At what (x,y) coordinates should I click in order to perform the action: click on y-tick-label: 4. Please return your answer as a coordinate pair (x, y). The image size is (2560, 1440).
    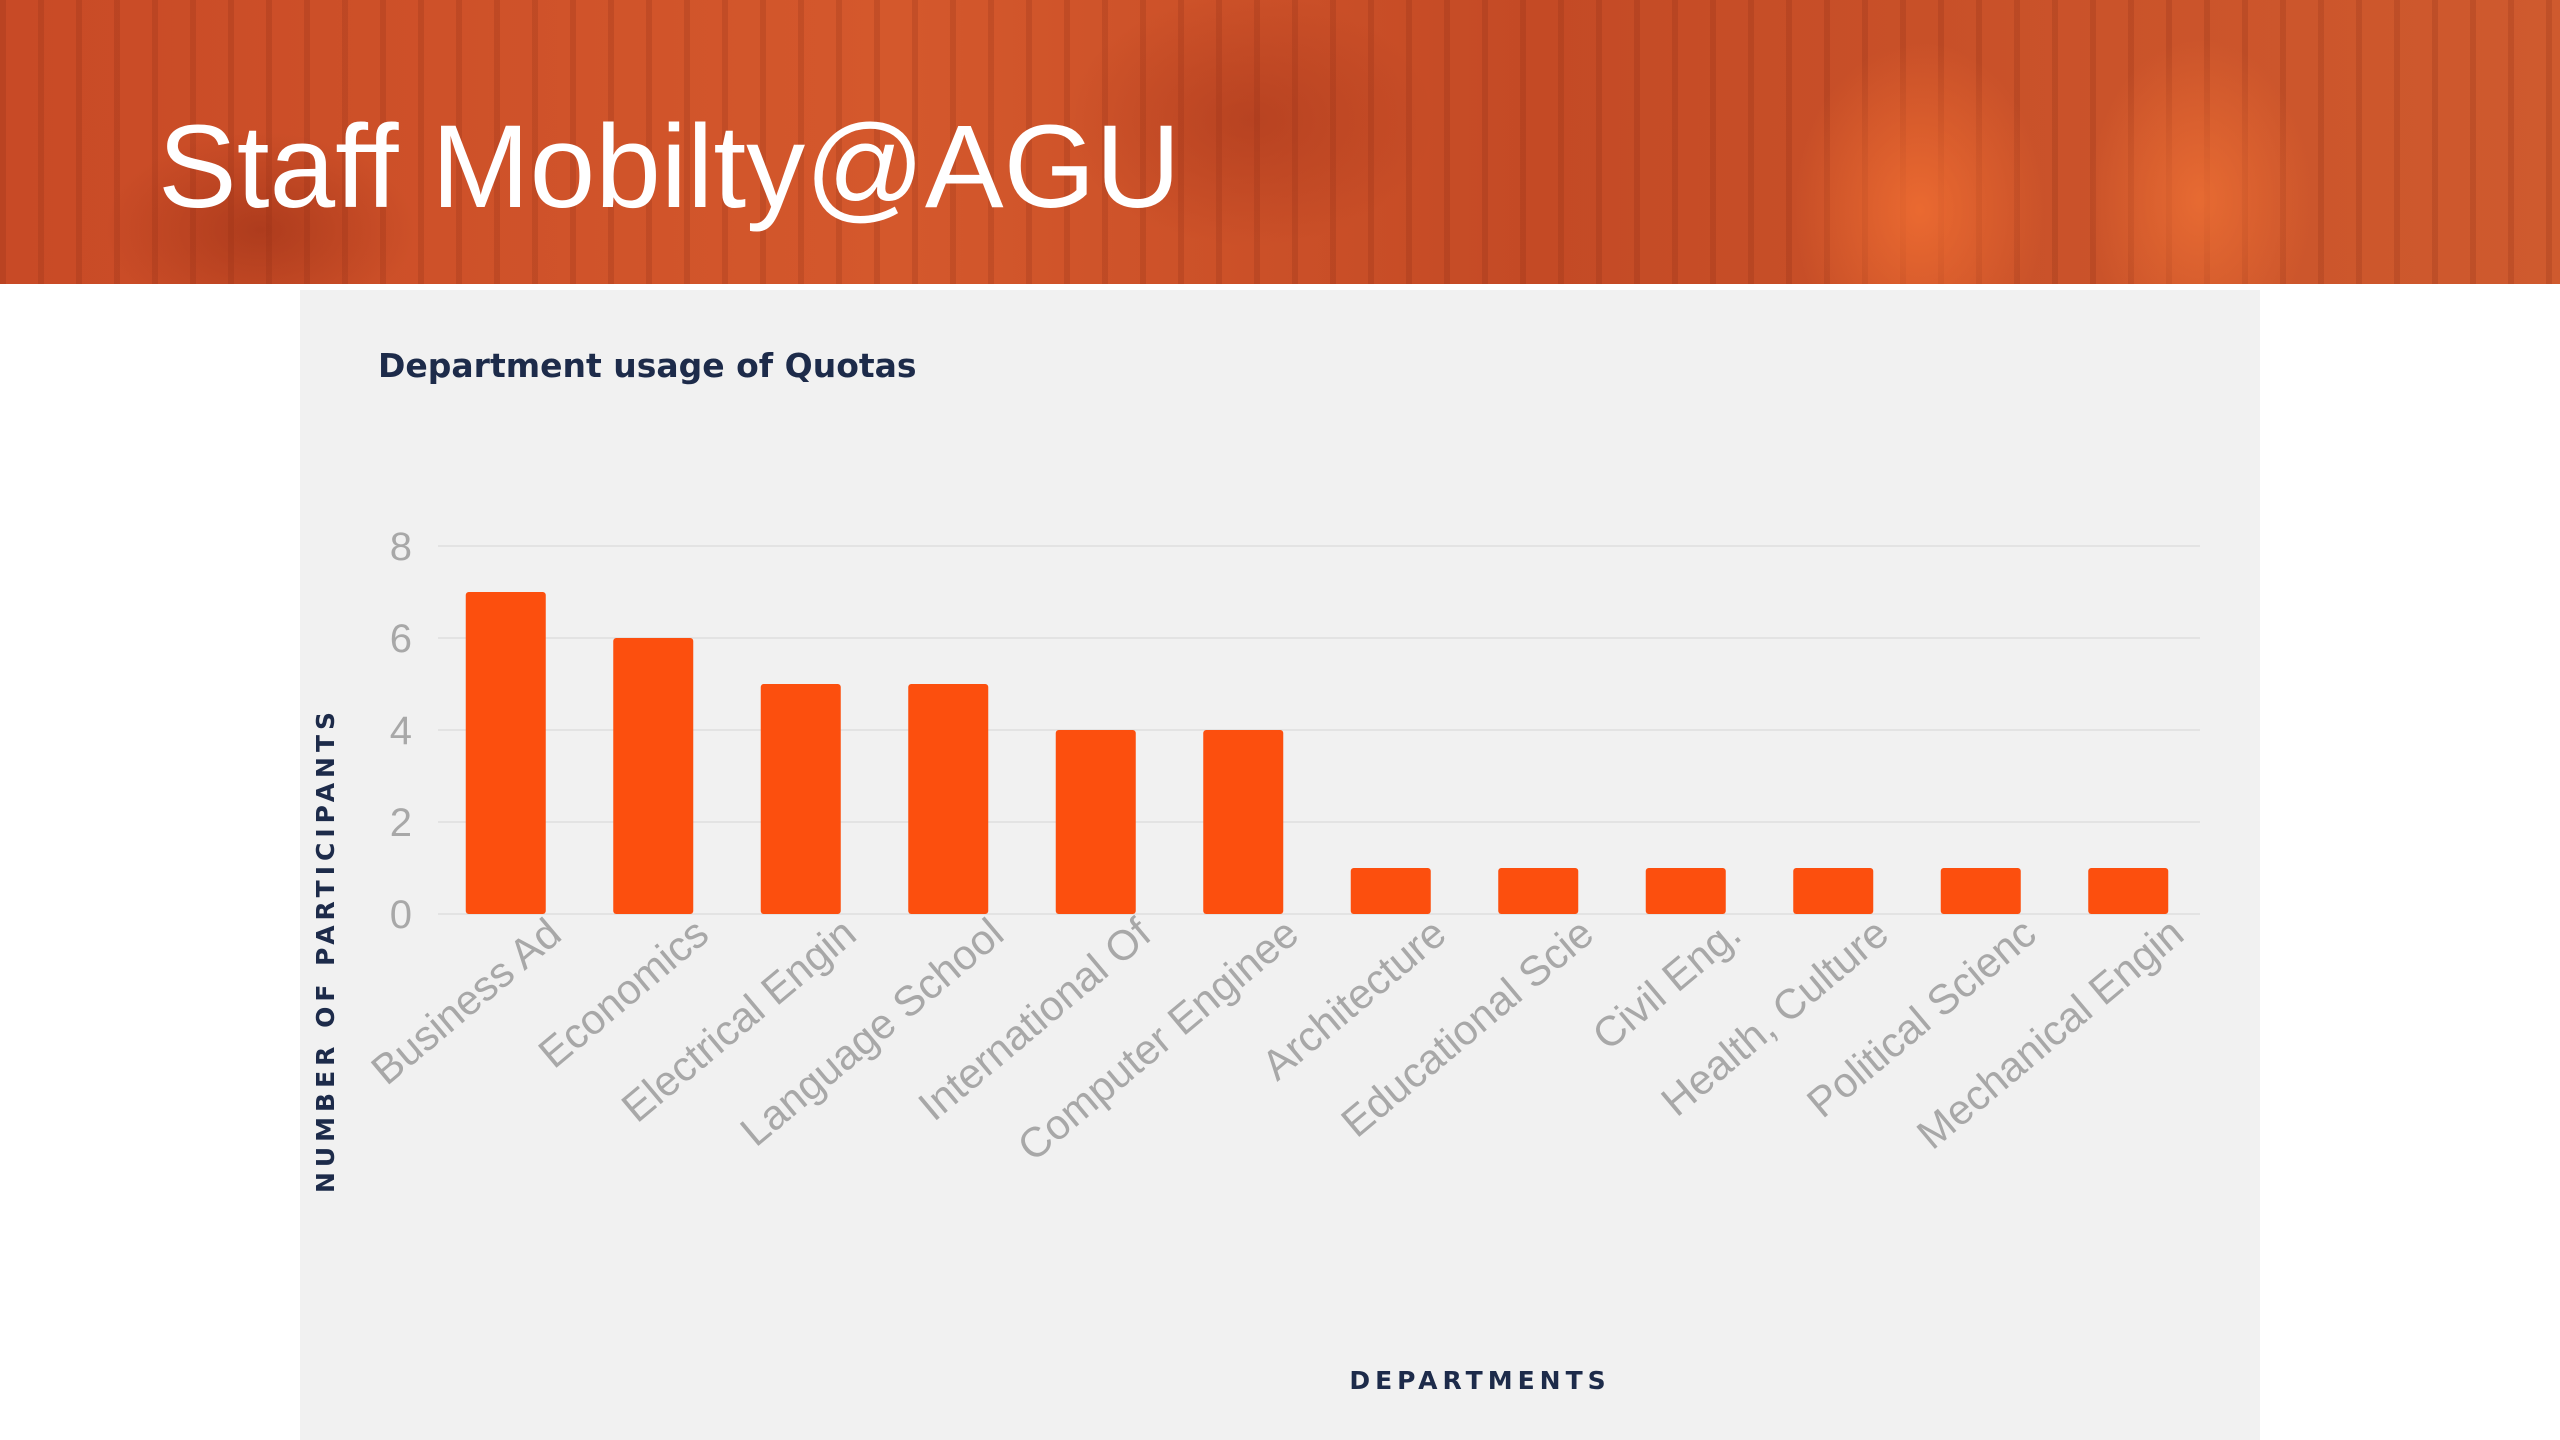
    Looking at the image, I should click on (401, 731).